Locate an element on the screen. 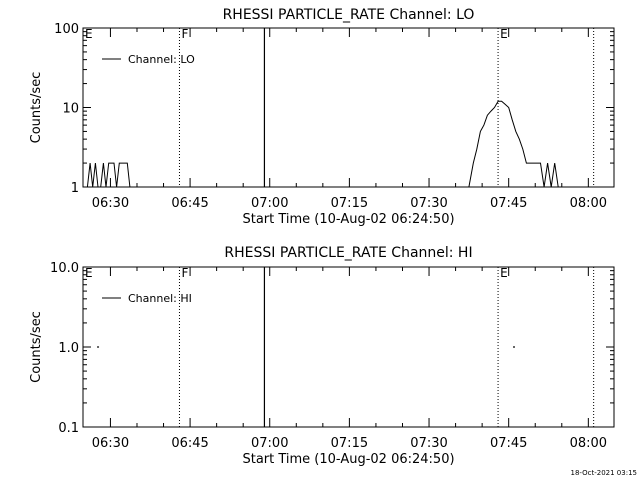  chart-title: RHESSI PARTICLE_RATE Channel: LO is located at coordinates (349, 15).